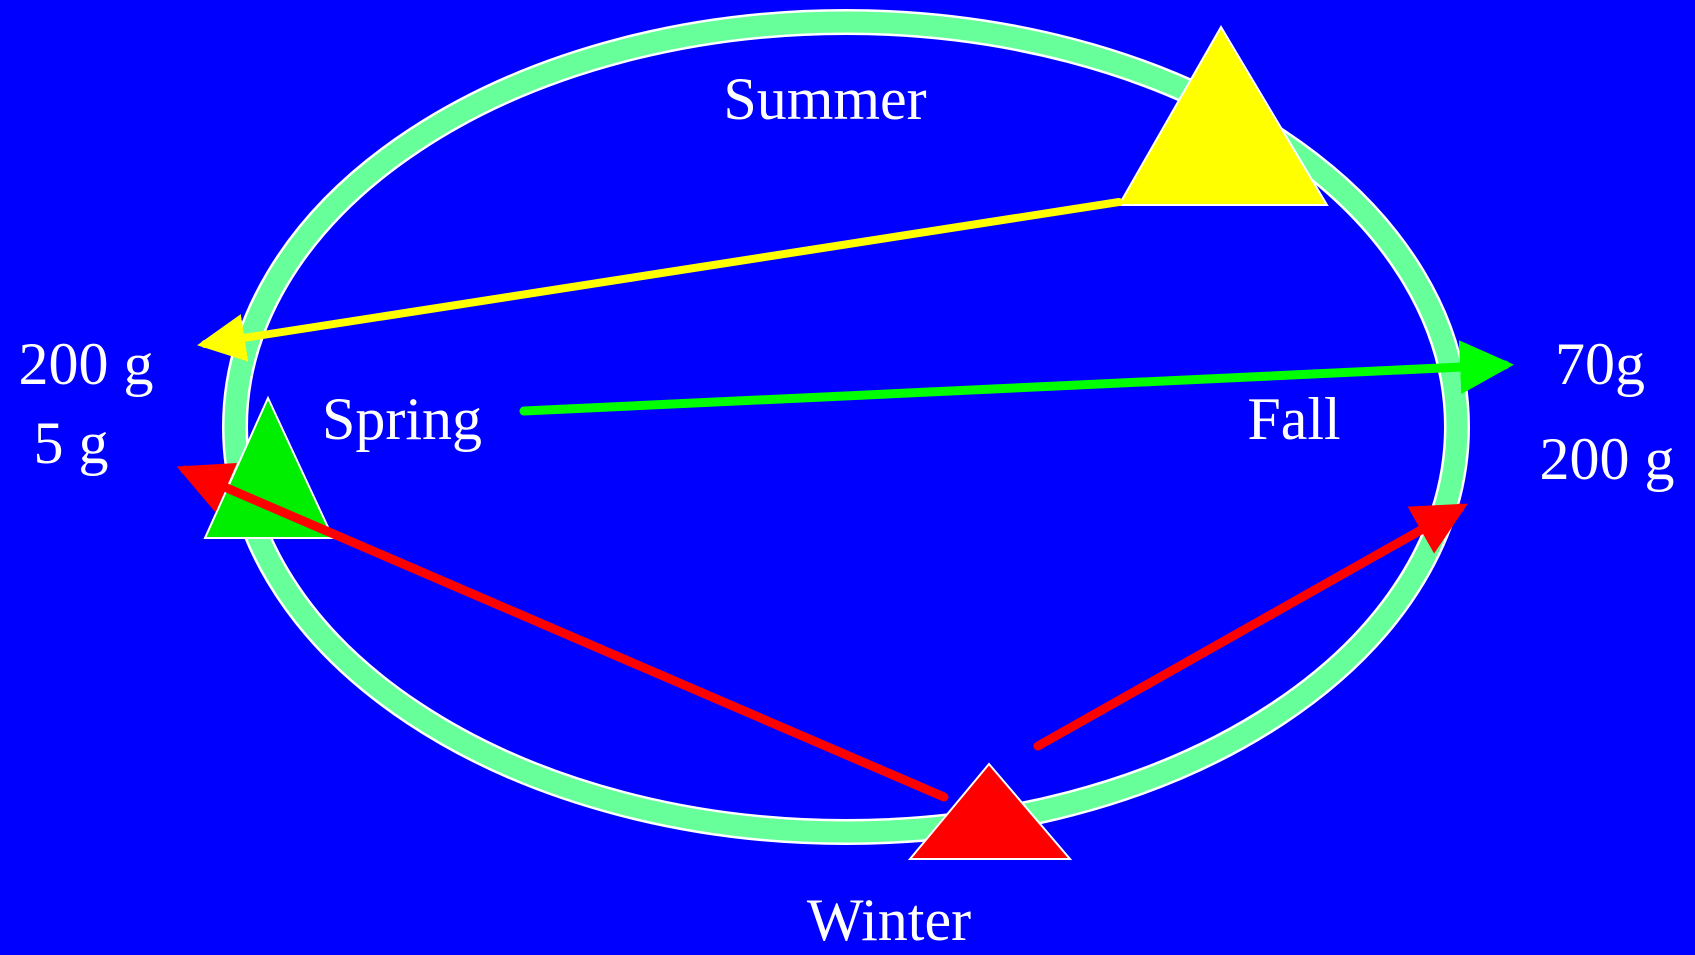 The height and width of the screenshot is (955, 1695). Describe the element at coordinates (402, 419) in the screenshot. I see `season-label: Spring` at that location.